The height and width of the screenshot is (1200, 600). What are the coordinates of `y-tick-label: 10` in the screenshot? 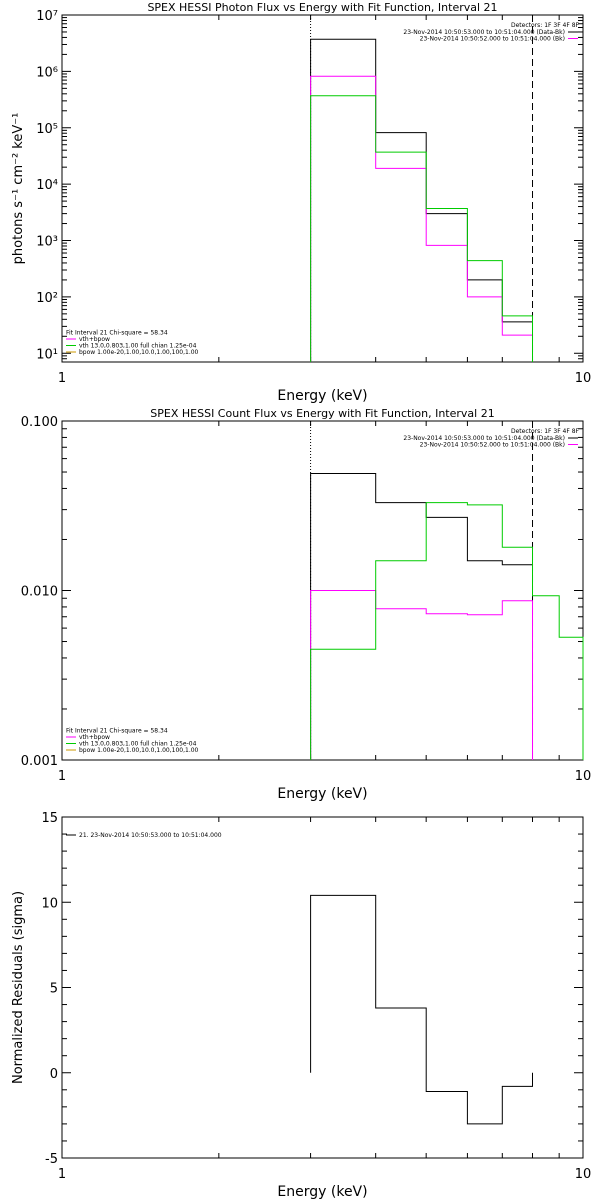 It's located at (49, 903).